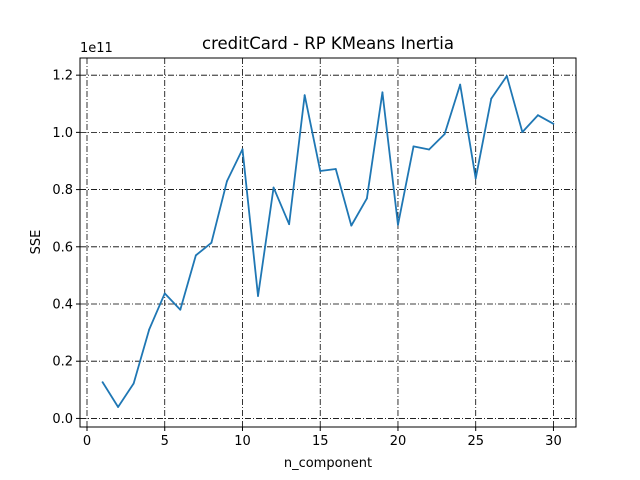 This screenshot has width=640, height=480. Describe the element at coordinates (328, 463) in the screenshot. I see `x-axis-label: n_component` at that location.